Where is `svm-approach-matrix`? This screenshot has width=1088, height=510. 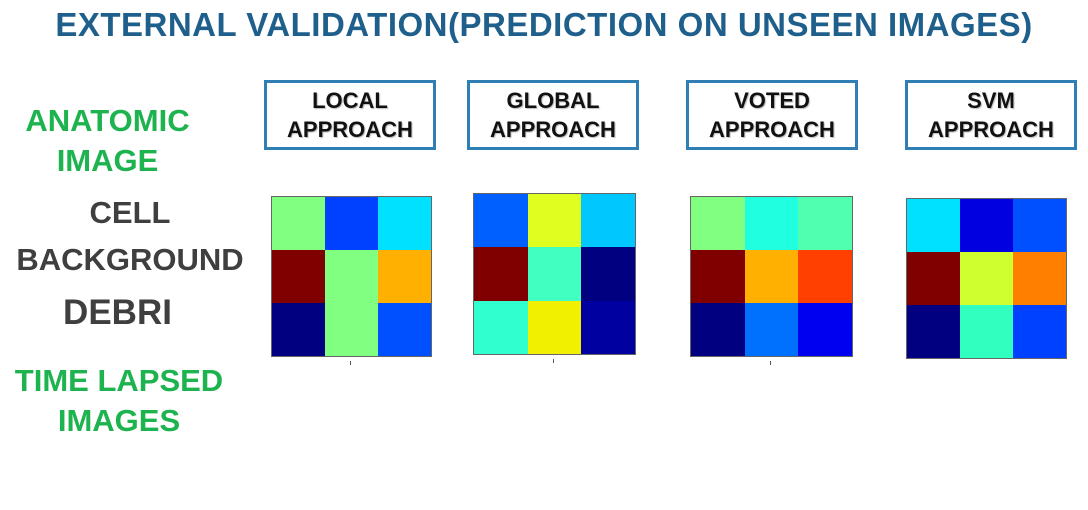 svm-approach-matrix is located at coordinates (986, 278).